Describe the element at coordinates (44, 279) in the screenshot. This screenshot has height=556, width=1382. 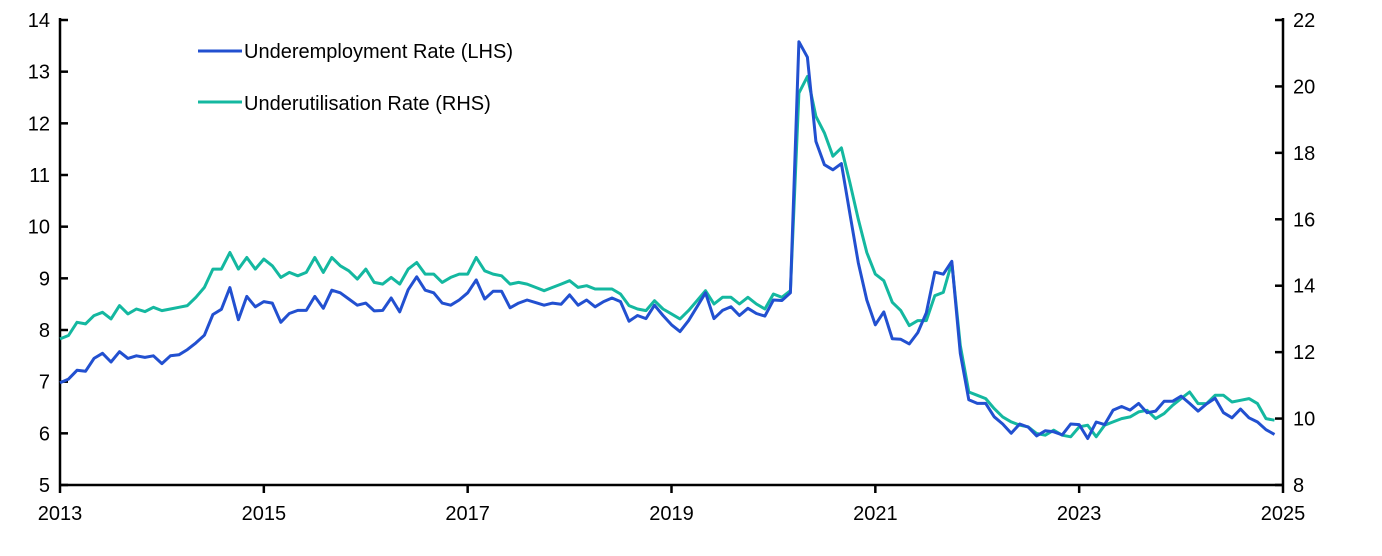
I see `left-tick-label: 9` at that location.